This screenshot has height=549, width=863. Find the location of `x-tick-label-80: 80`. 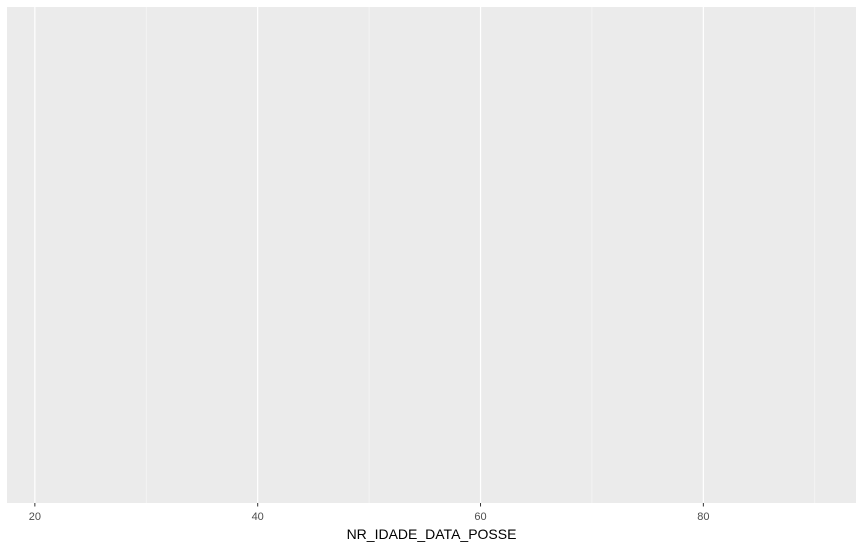

x-tick-label-80: 80 is located at coordinates (703, 517).